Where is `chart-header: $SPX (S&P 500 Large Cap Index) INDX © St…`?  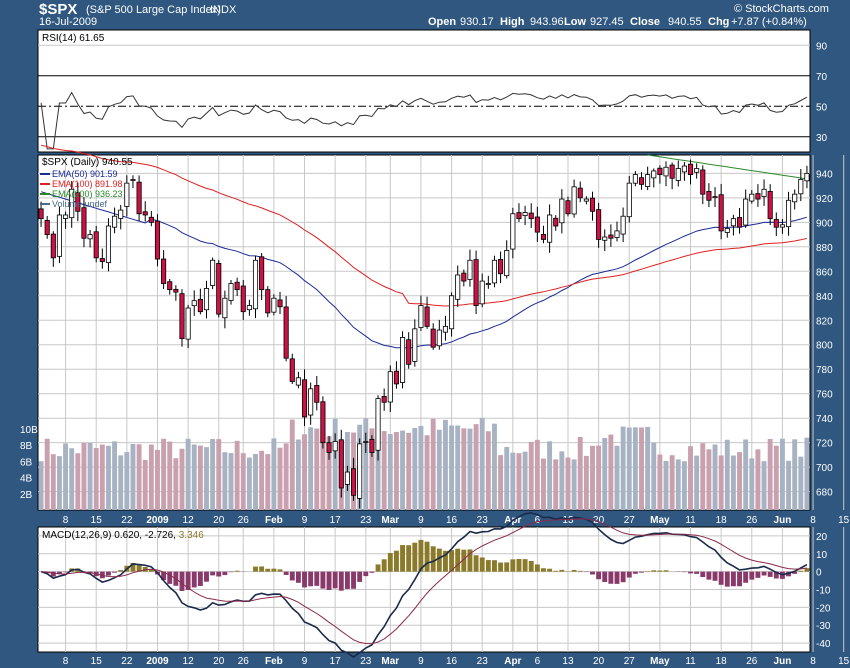
chart-header: $SPX (S&P 500 Large Cap Index) INDX © St… is located at coordinates (425, 15).